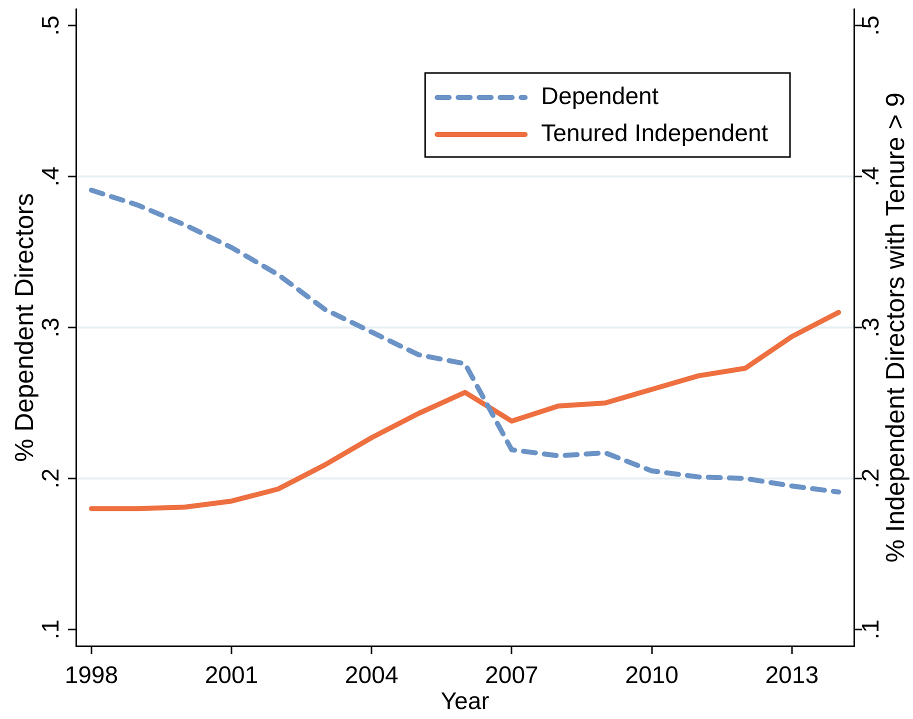  Describe the element at coordinates (871, 629) in the screenshot. I see `y2-tick-label: .1` at that location.